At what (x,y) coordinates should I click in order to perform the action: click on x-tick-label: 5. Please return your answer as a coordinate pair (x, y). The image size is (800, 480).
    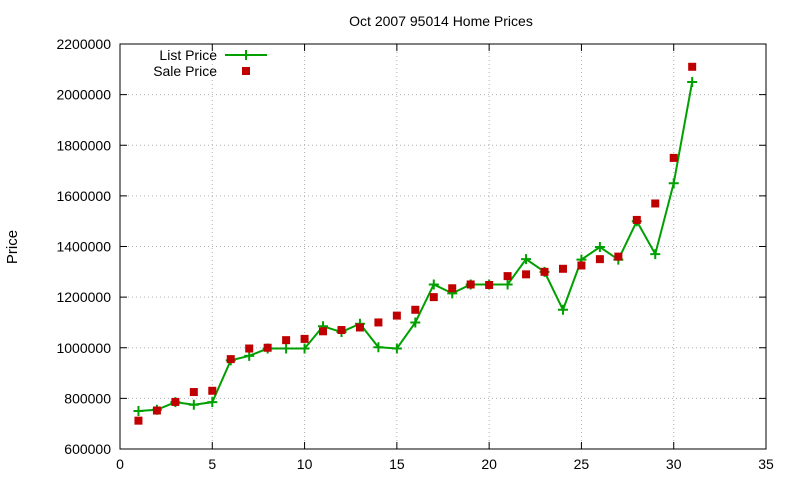
    Looking at the image, I should click on (212, 464).